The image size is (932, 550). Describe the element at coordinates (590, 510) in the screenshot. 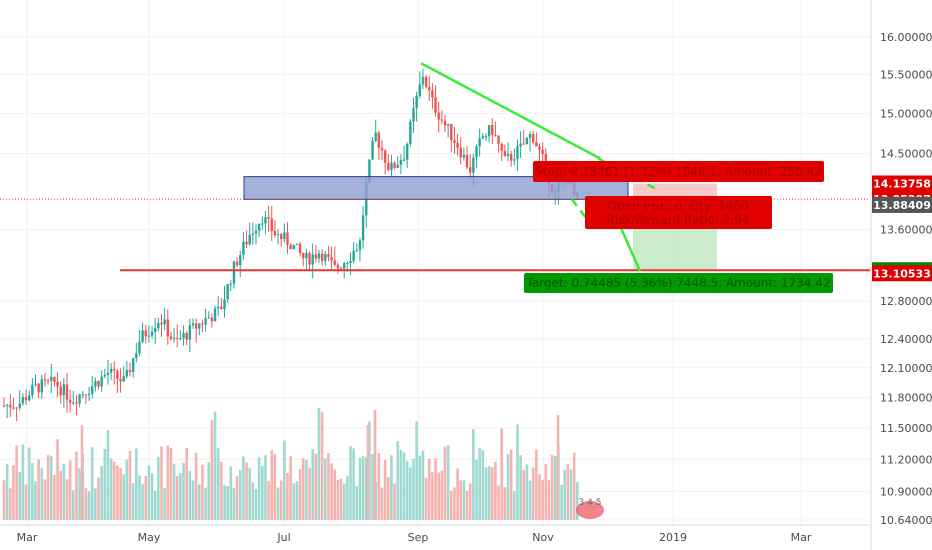

I see `logo-shape` at that location.